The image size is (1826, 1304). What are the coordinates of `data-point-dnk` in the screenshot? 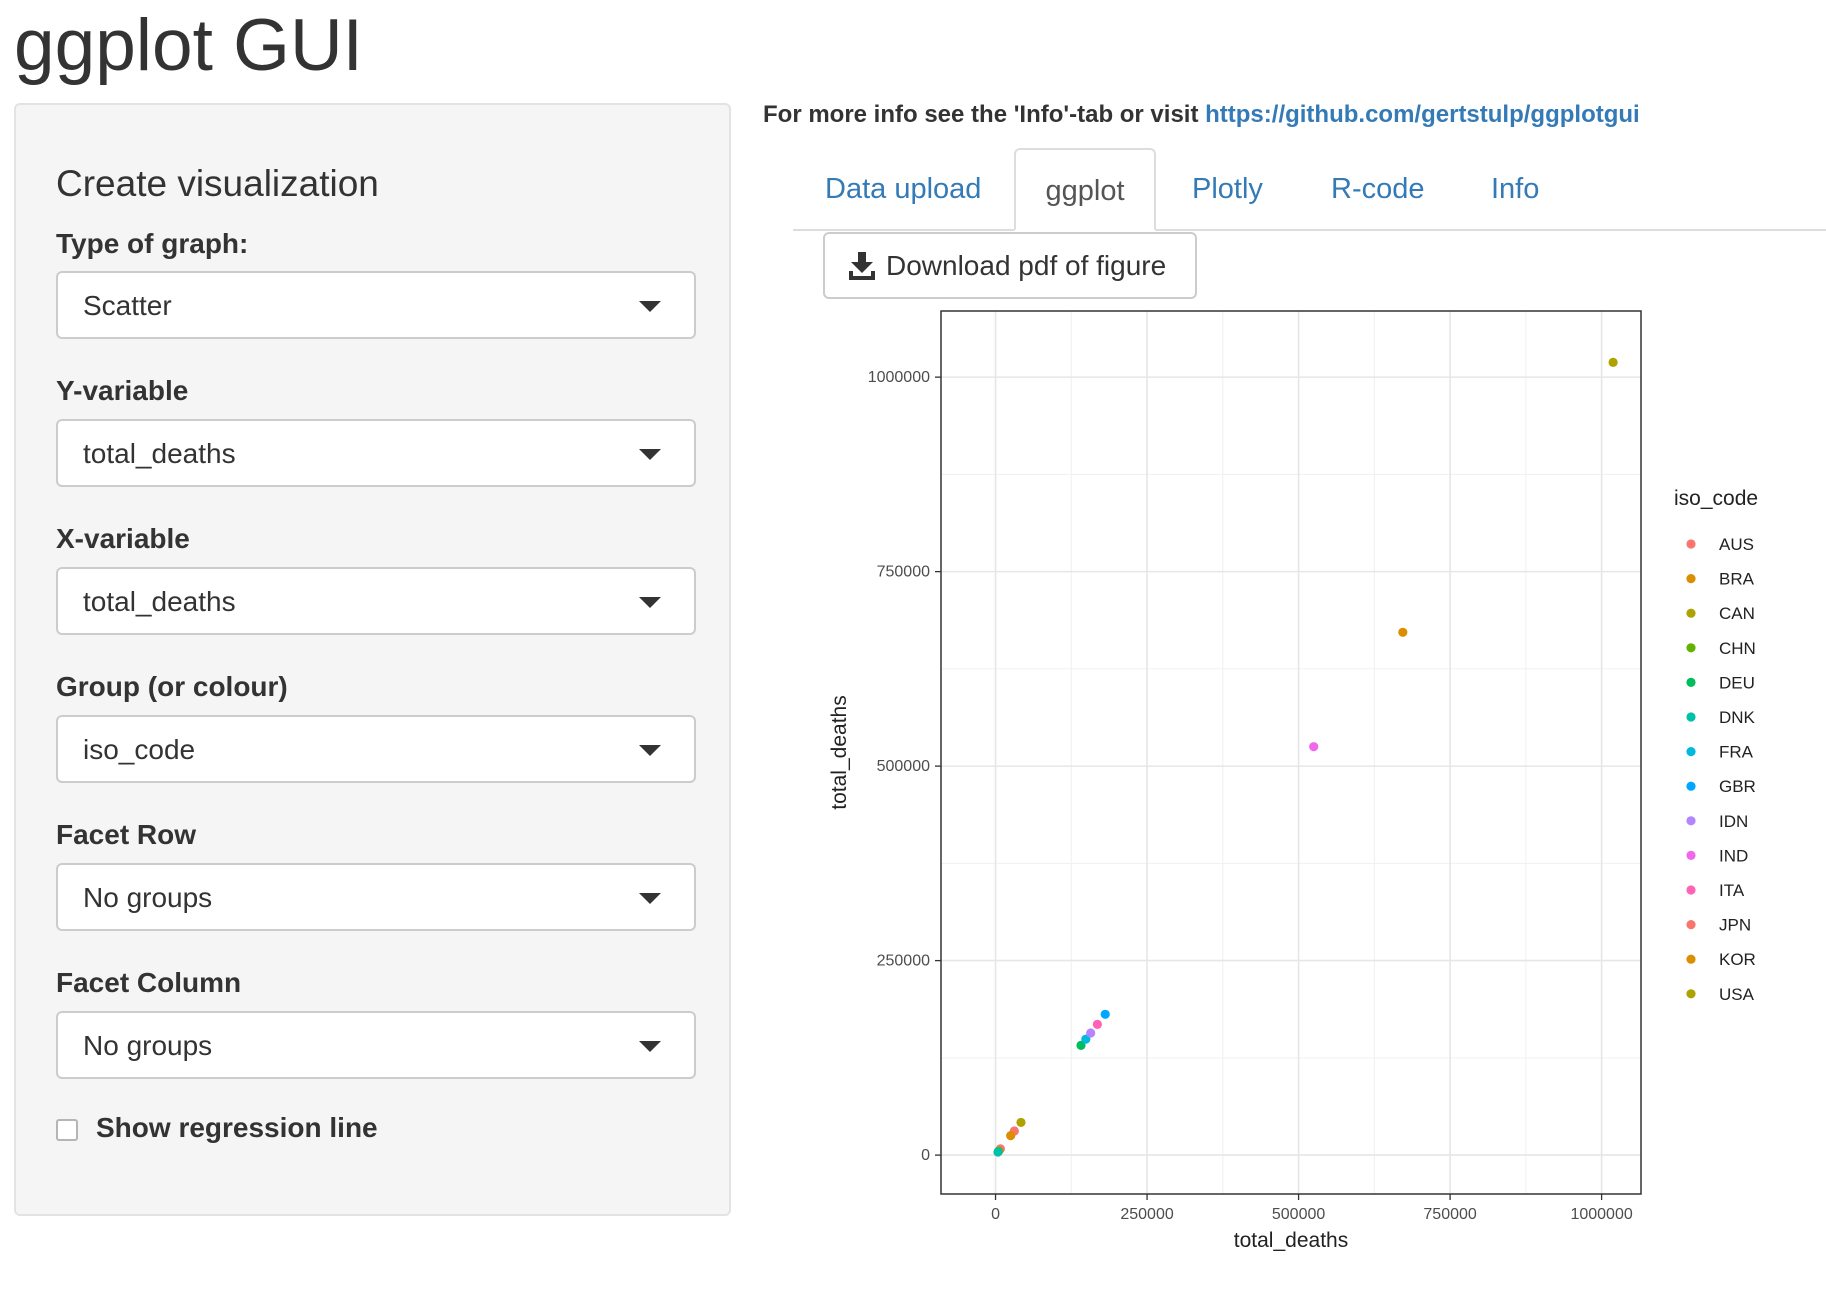 It's located at (998, 1152).